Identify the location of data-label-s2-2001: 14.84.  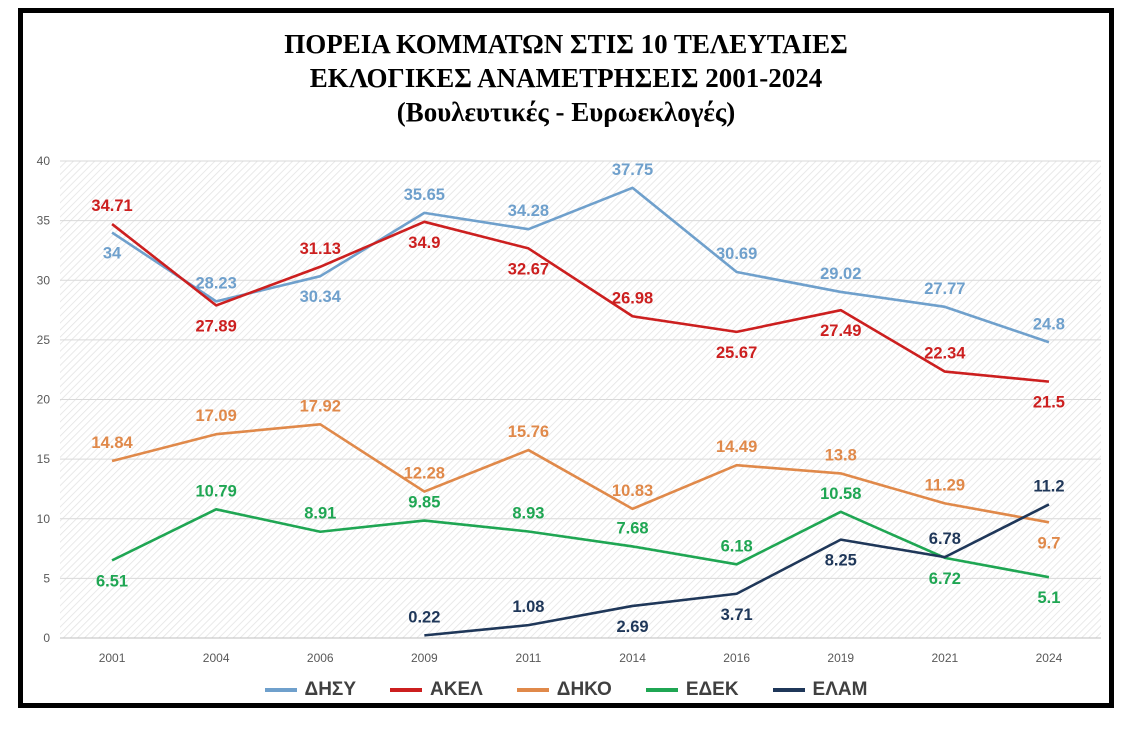
(112, 443).